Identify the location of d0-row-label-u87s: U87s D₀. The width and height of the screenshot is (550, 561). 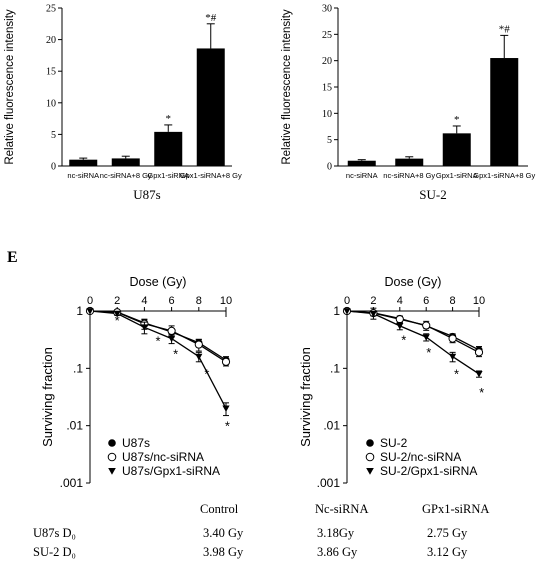
(54, 533).